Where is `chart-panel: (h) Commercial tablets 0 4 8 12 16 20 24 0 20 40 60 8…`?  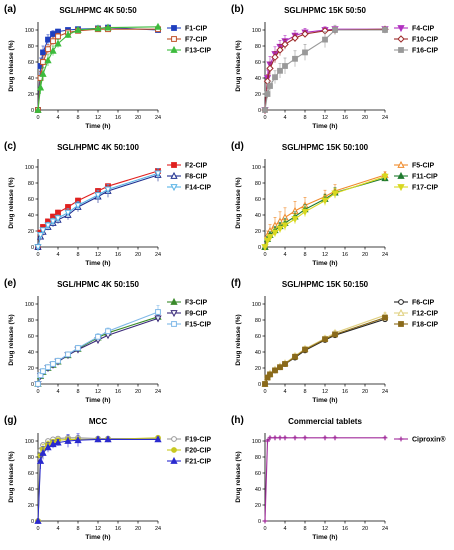 chart-panel: (h) Commercial tablets 0 4 8 12 16 20 24 0 20 40 60 8… is located at coordinates (338, 478).